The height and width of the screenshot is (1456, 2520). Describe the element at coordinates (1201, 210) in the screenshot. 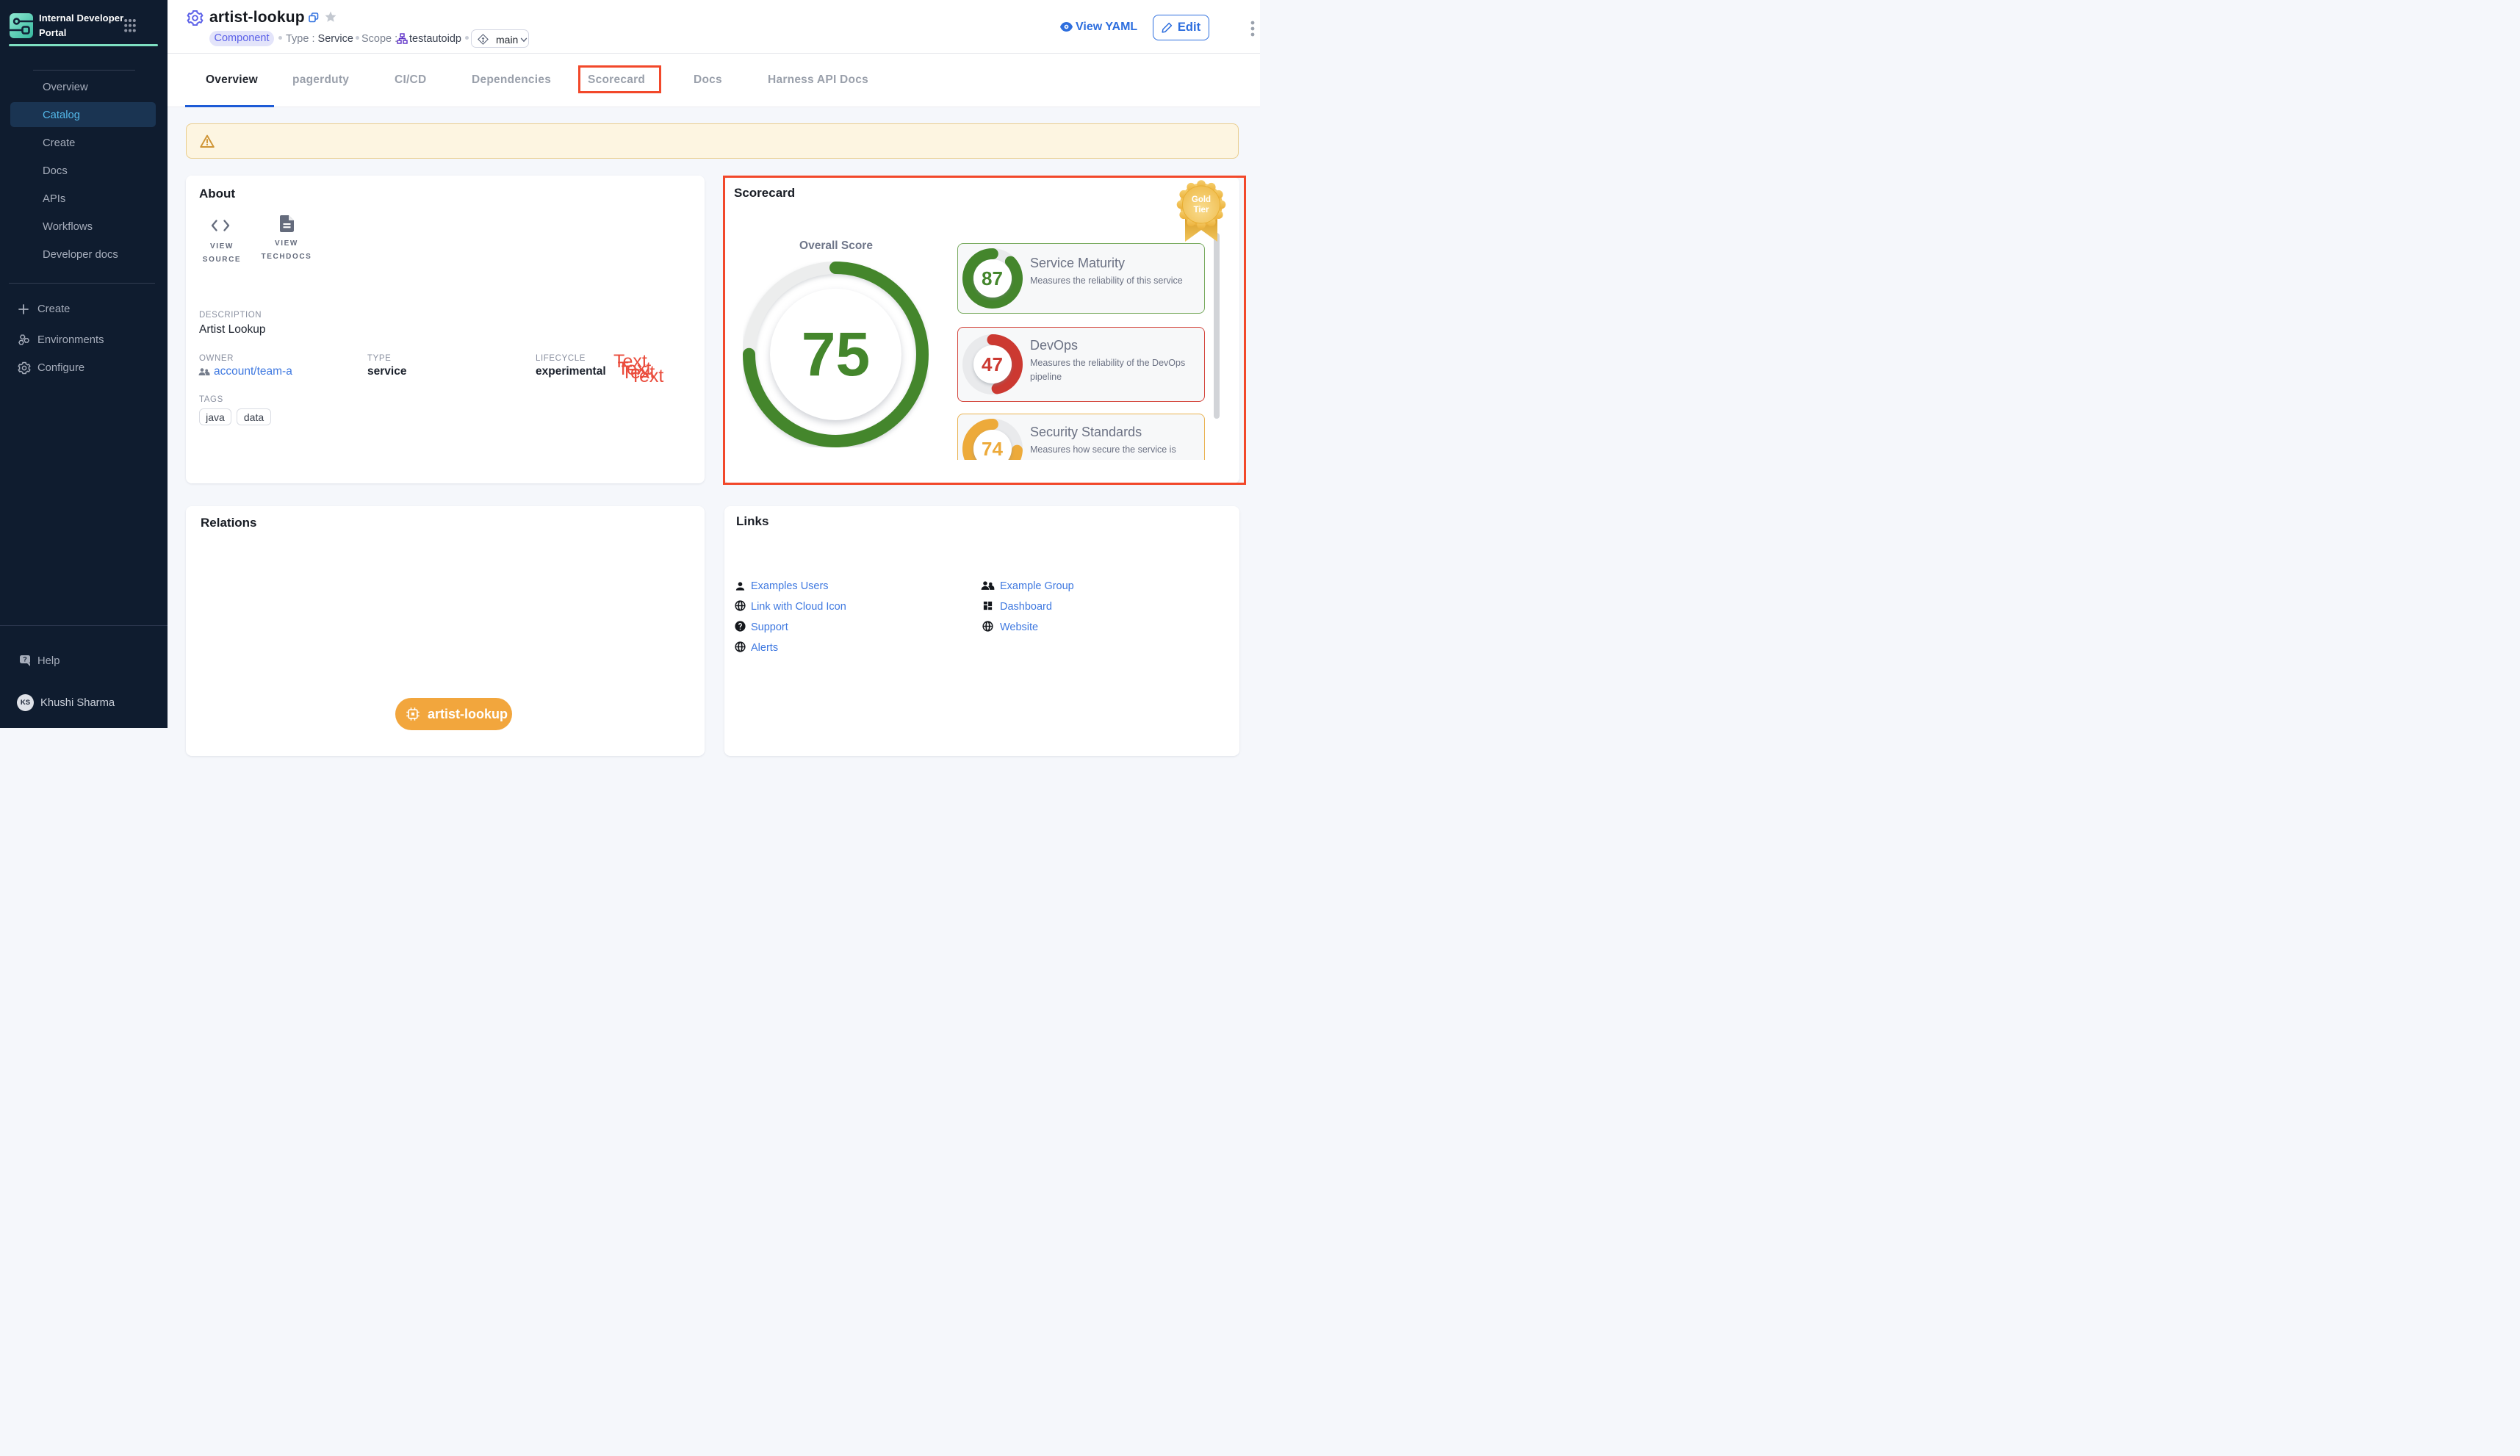

I see `svg-text: Tier` at that location.